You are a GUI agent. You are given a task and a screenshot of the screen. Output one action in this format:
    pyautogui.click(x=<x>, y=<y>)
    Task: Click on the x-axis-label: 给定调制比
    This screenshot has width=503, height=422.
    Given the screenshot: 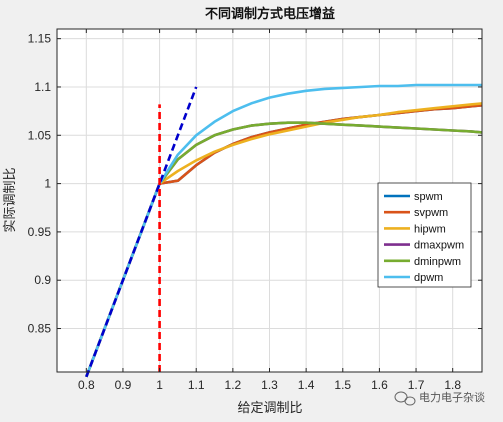 What is the action you would take?
    pyautogui.click(x=269, y=408)
    